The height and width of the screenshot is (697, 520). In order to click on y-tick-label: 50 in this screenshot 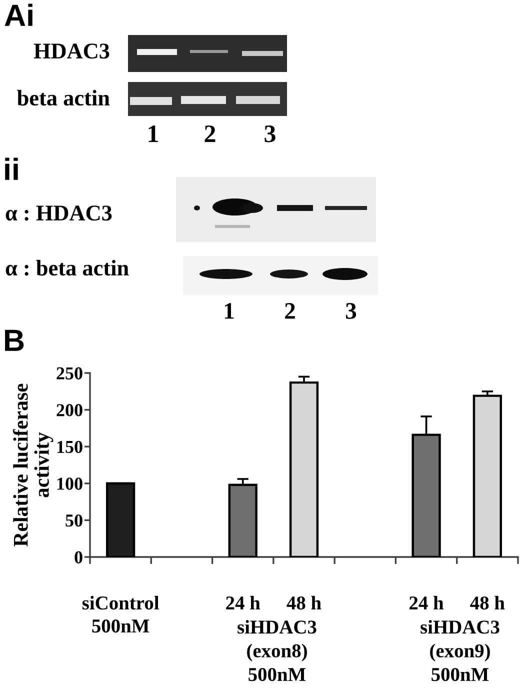, I will do `click(74, 520)`.